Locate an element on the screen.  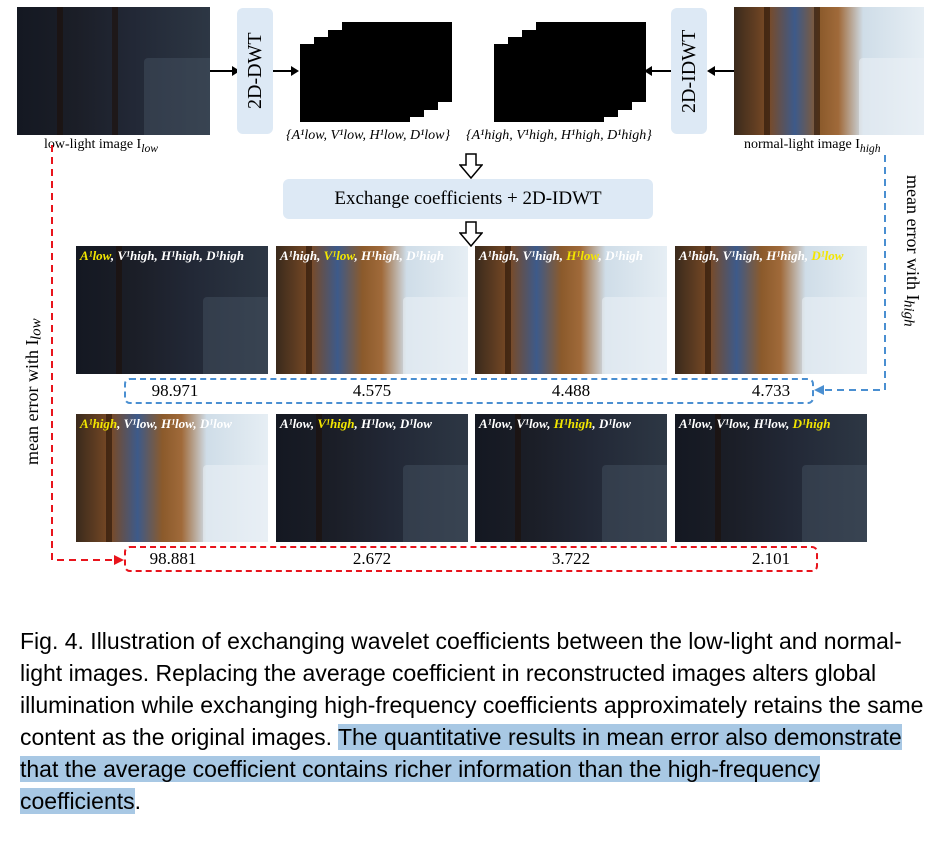
arrow-to-dwt is located at coordinates (225, 71).